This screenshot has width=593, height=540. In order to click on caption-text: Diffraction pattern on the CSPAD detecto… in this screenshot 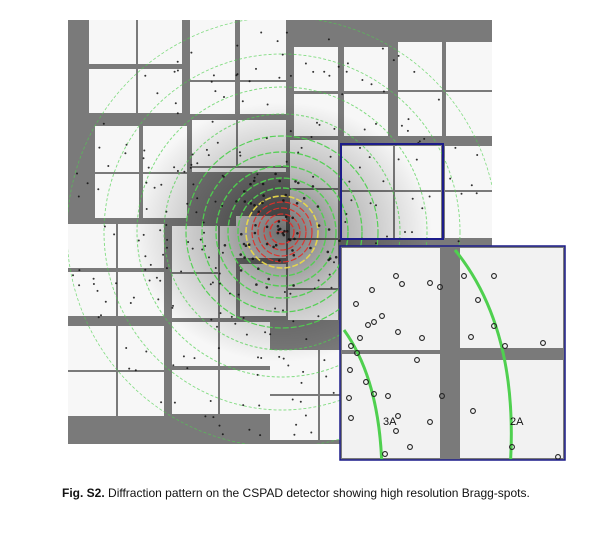, I will do `click(317, 493)`.